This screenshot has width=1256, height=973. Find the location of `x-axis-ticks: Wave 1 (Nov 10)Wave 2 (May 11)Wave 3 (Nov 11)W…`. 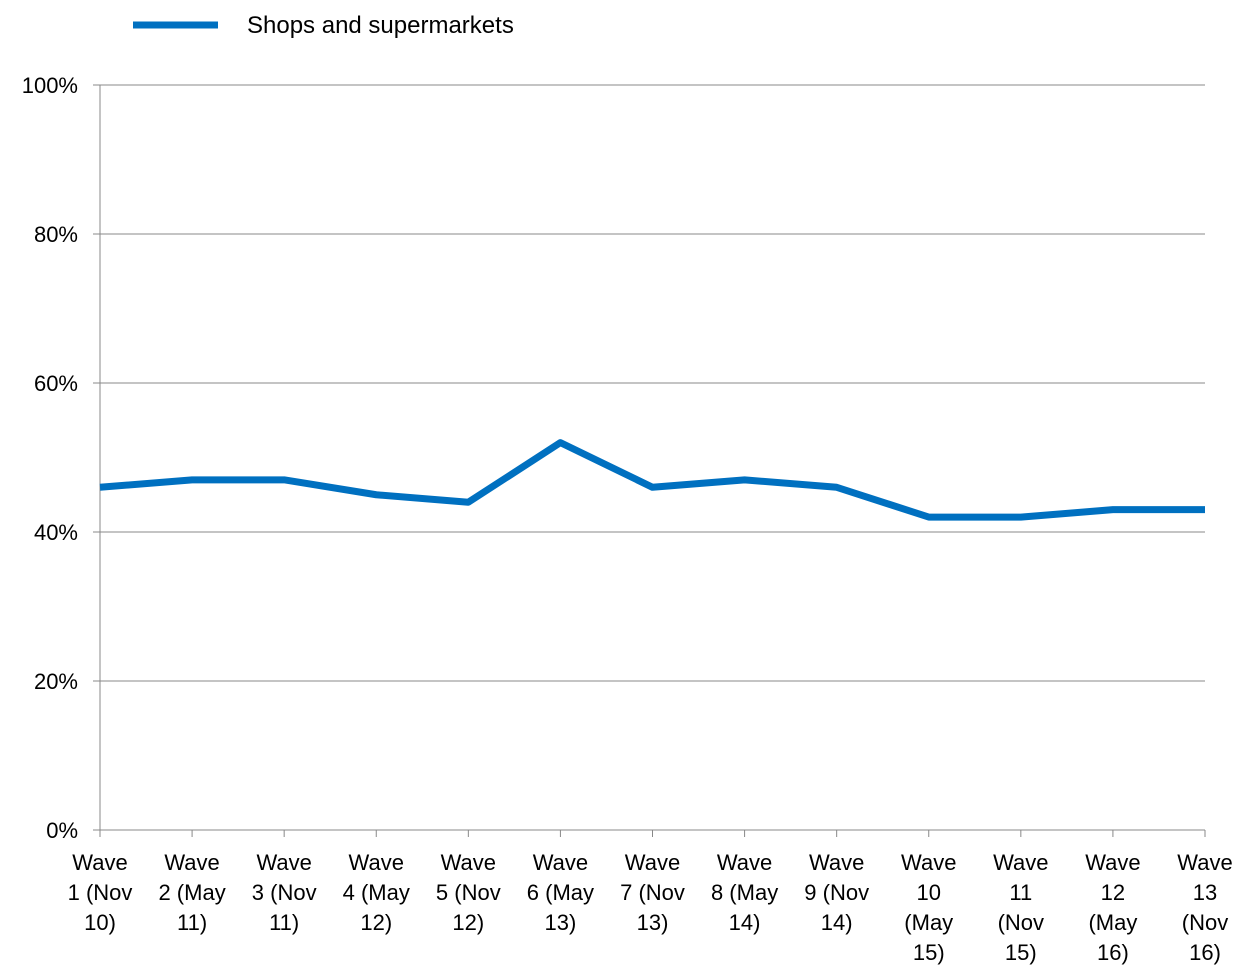

x-axis-ticks: Wave 1 (Nov 10)Wave 2 (May 11)Wave 3 (Nov 11)W… is located at coordinates (650, 897).